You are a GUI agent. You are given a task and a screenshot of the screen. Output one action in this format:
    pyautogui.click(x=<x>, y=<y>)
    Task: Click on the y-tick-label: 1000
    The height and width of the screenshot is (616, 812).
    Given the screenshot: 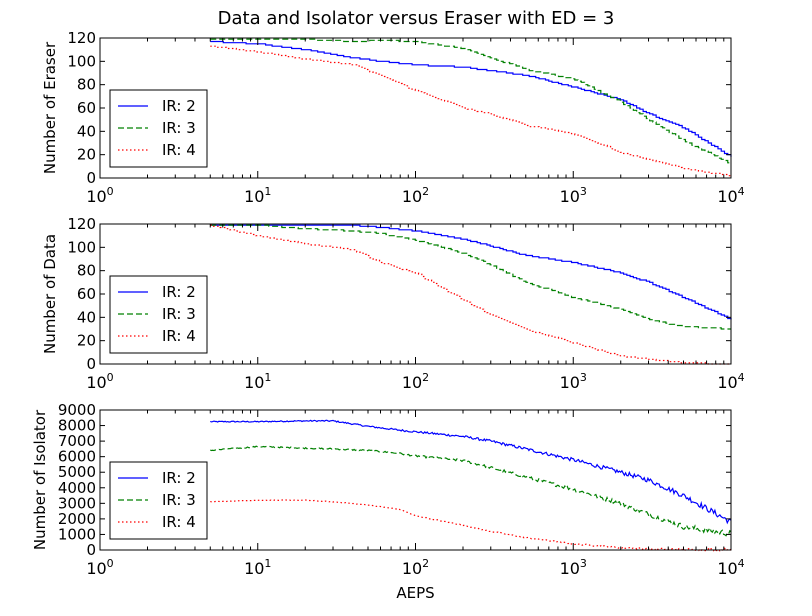 What is the action you would take?
    pyautogui.click(x=77, y=534)
    